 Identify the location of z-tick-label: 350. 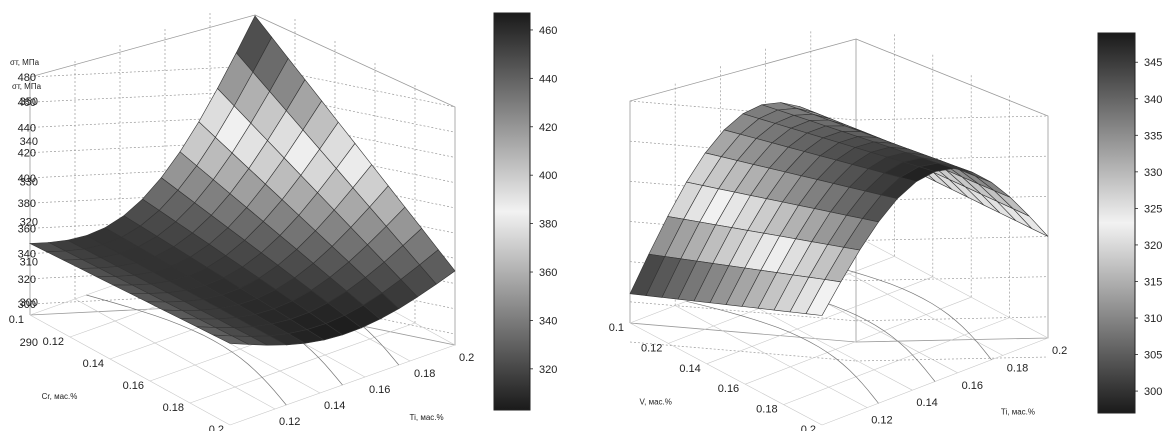
(29, 102).